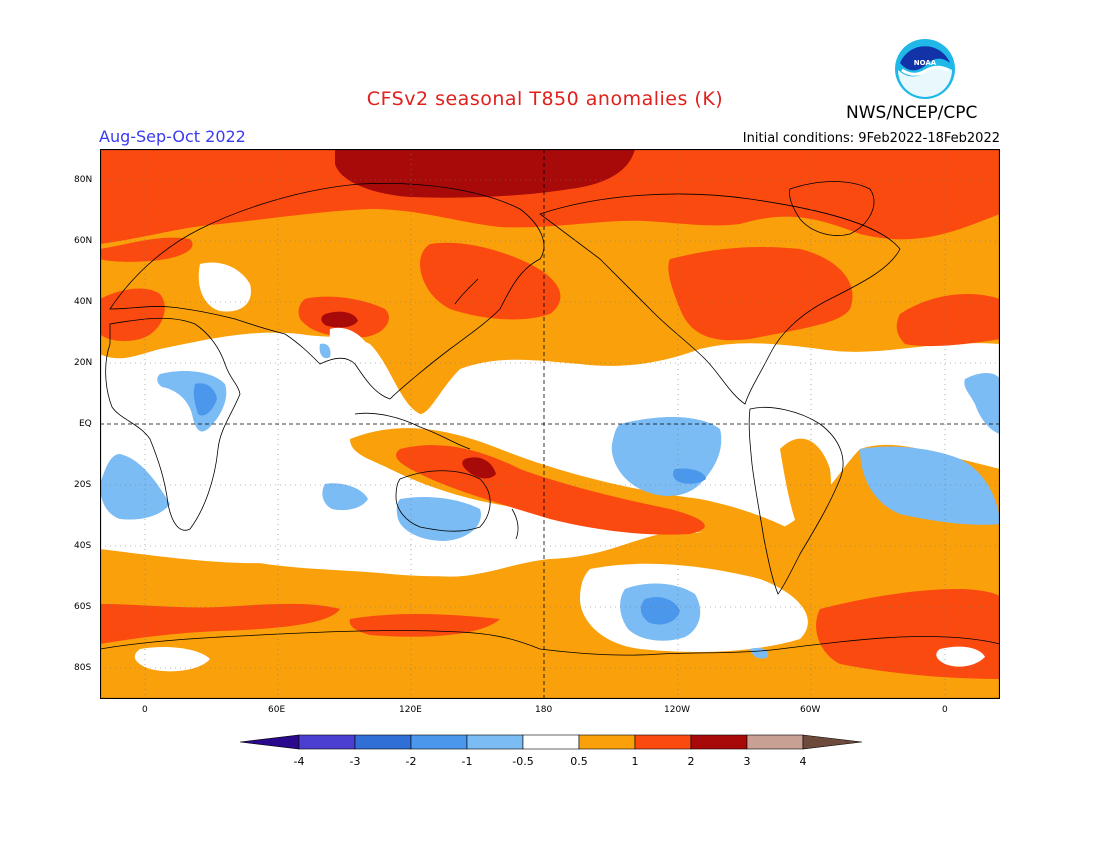 This screenshot has height=850, width=1100. I want to click on equatorial-pacific-cool-core, so click(689, 476).